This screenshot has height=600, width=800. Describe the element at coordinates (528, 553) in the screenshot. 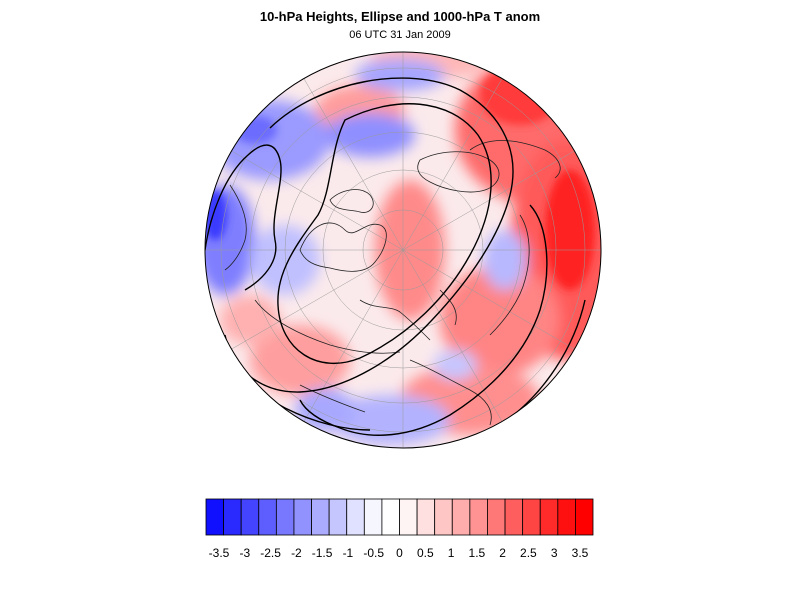

I see `colorbar-tick-label: 2.5` at that location.